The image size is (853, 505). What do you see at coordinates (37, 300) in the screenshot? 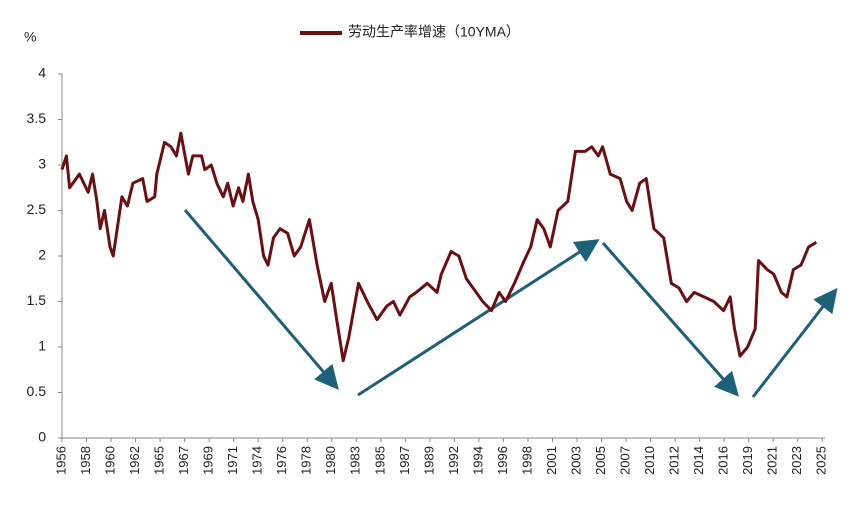
I see `y-tick-label: 1.5` at bounding box center [37, 300].